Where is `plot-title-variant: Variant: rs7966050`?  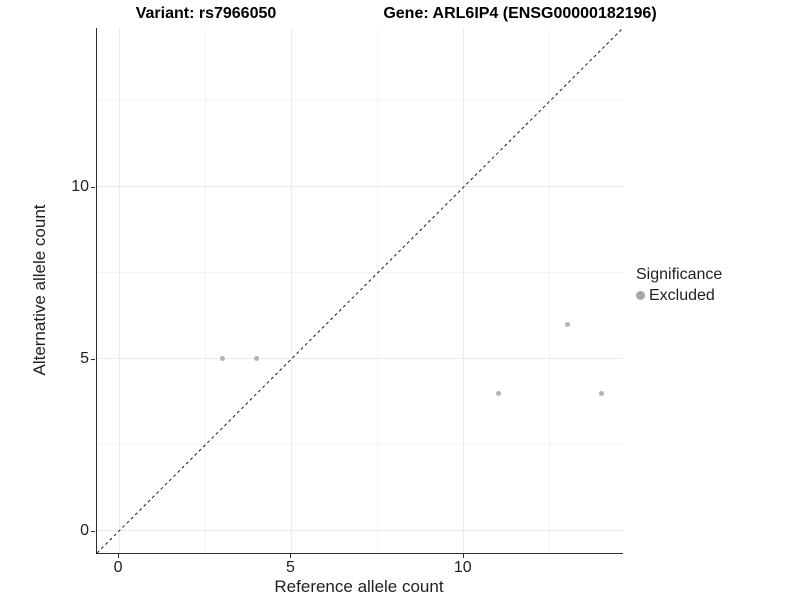
plot-title-variant: Variant: rs7966050 is located at coordinates (206, 13).